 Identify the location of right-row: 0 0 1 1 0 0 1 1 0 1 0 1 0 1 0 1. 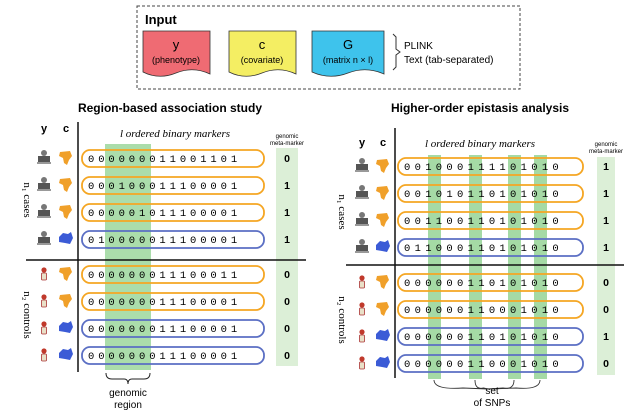
(482, 220).